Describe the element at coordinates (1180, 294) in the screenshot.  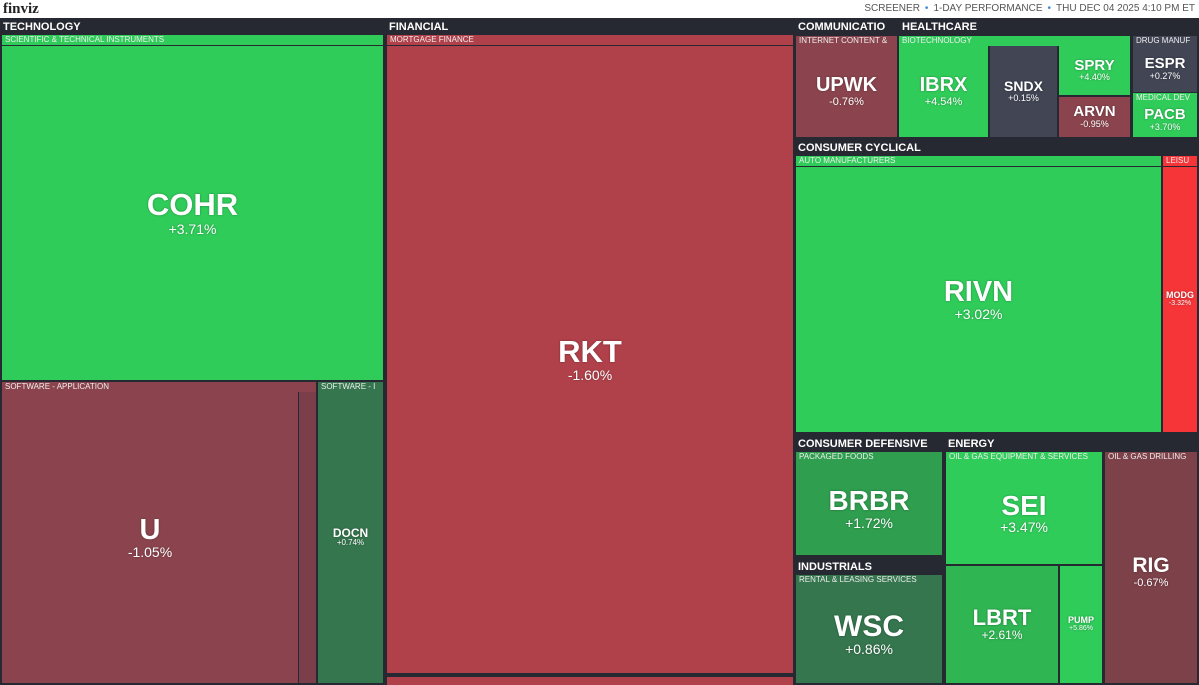
I see `ticker: MODG` at that location.